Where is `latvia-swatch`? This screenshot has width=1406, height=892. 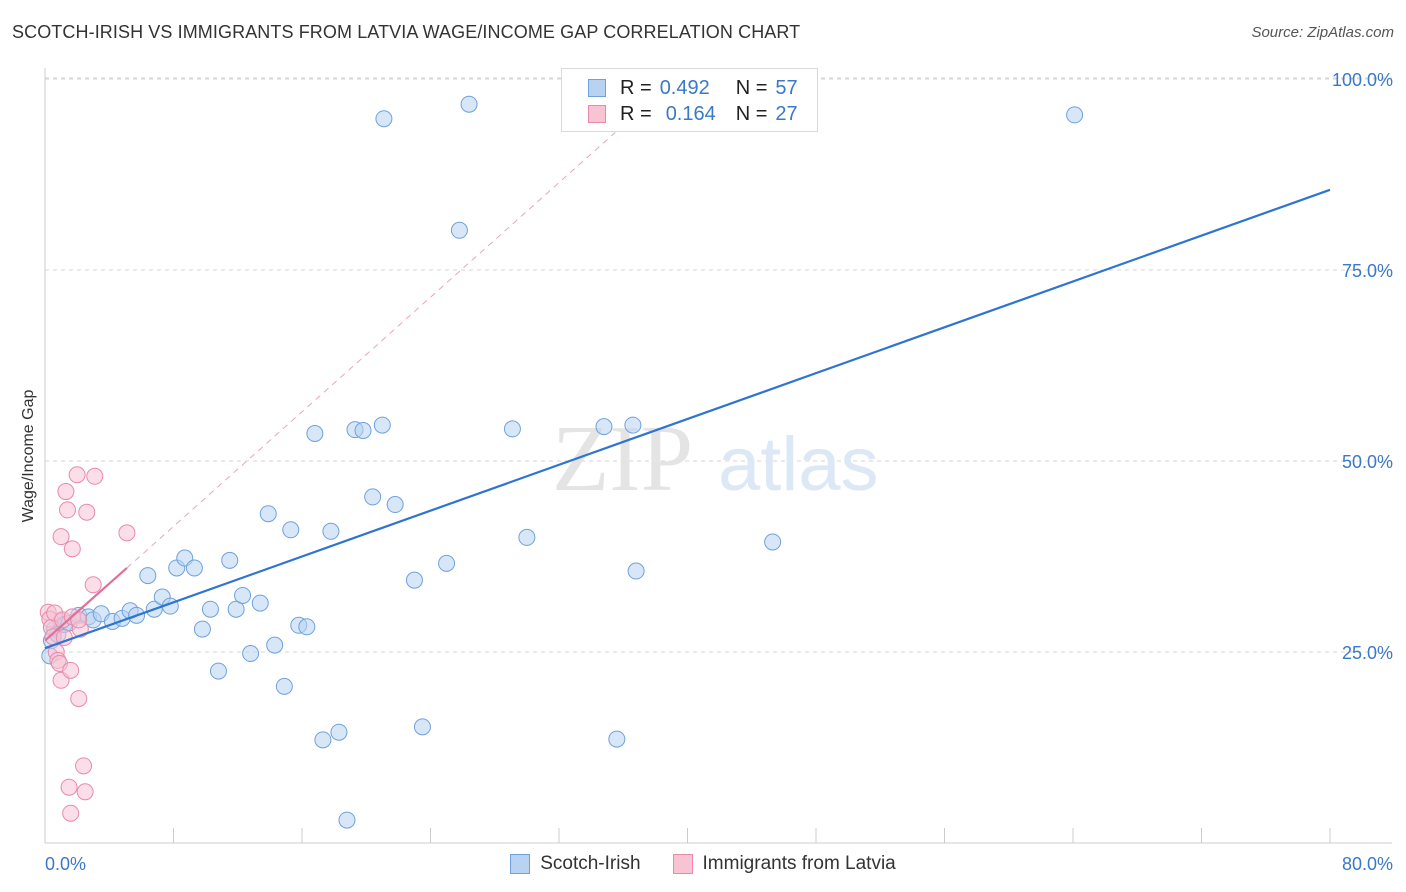 latvia-swatch is located at coordinates (597, 114).